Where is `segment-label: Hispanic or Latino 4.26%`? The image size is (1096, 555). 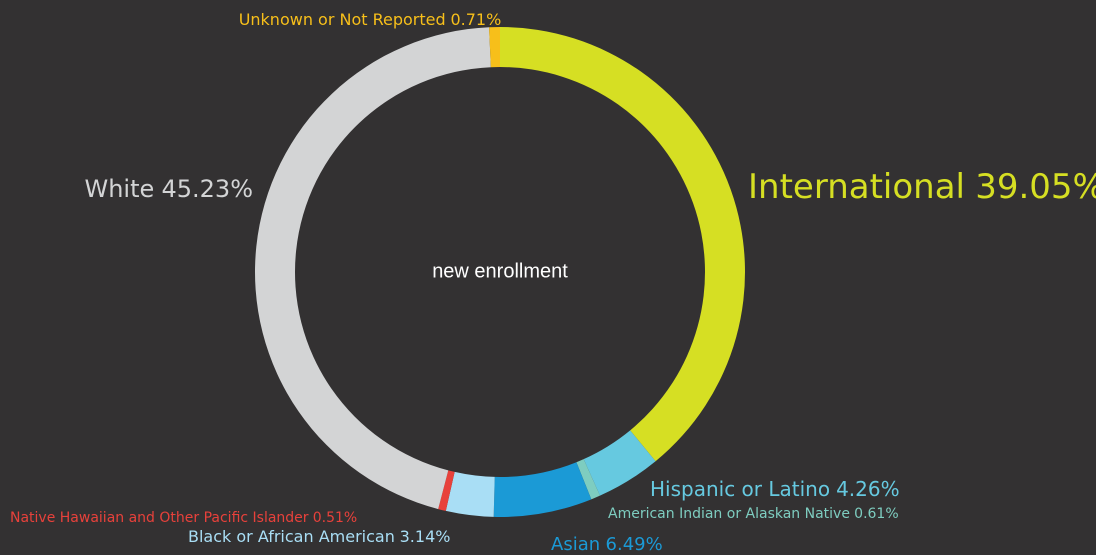
segment-label: Hispanic or Latino 4.26% is located at coordinates (775, 489).